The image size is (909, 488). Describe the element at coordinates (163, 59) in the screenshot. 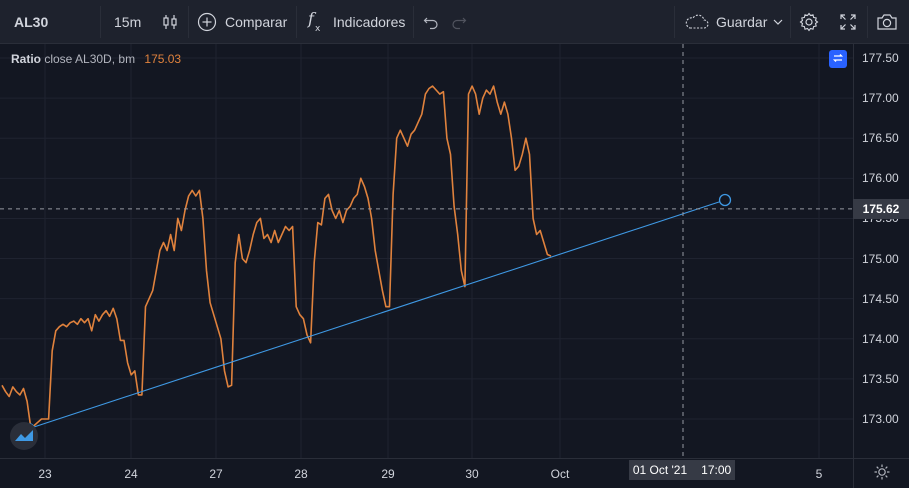

I see `legend-value: 175.03` at that location.